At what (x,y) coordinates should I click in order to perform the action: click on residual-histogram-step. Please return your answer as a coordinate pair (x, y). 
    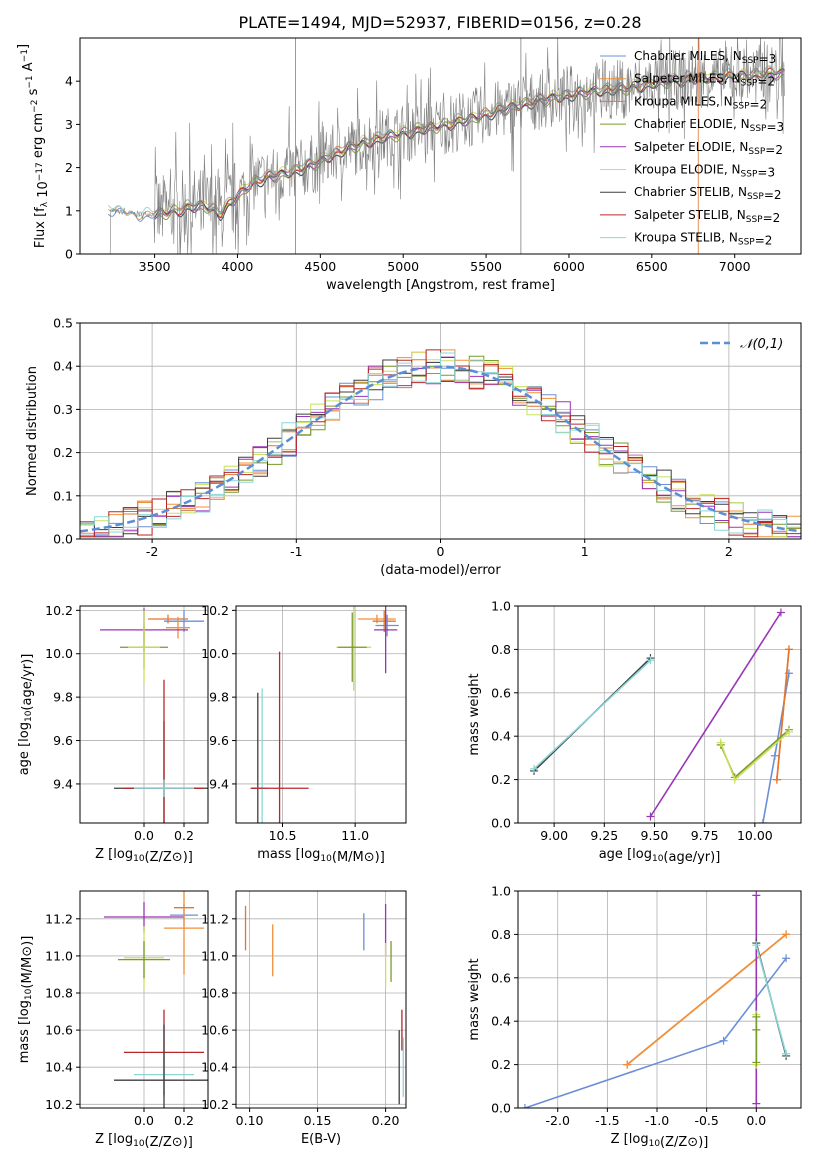
    Looking at the image, I should click on (440, 448).